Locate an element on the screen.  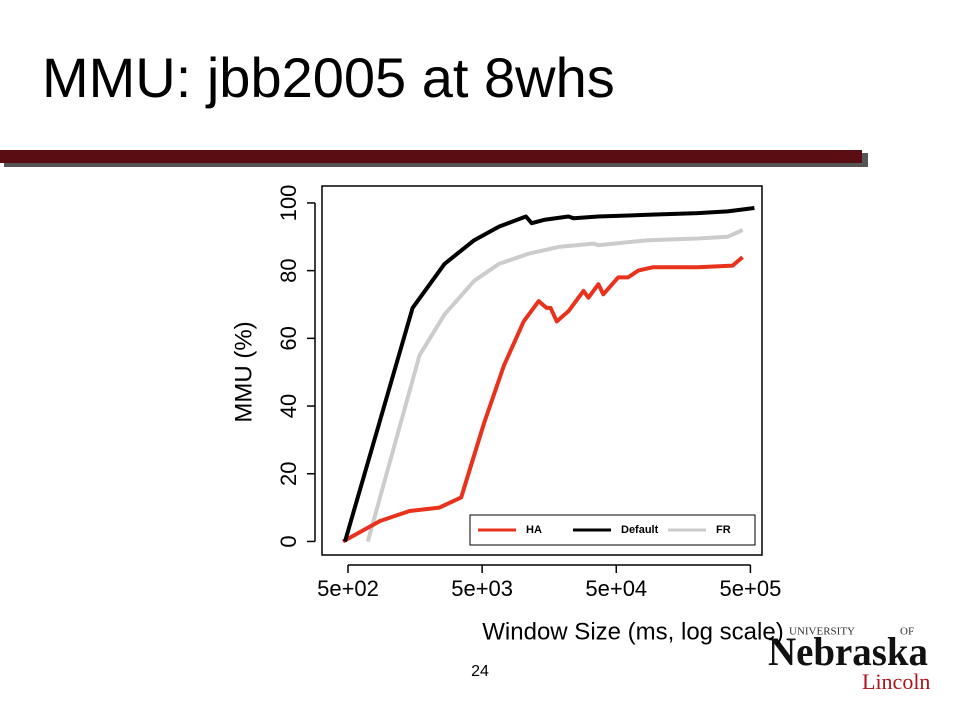
logo: UNIVERSITY OF Nebraska Lincoln is located at coordinates (849, 660).